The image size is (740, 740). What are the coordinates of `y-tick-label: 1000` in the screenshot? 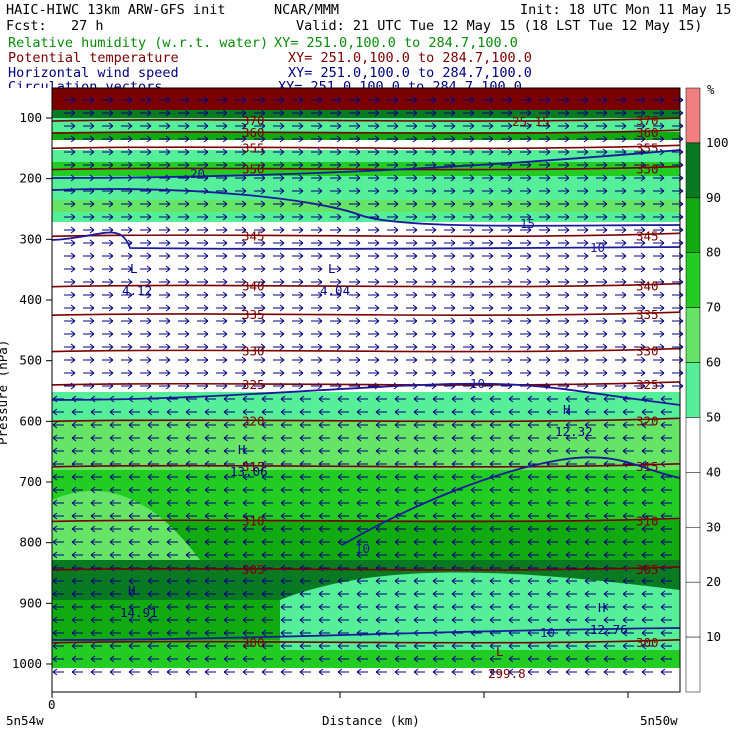 It's located at (27, 663).